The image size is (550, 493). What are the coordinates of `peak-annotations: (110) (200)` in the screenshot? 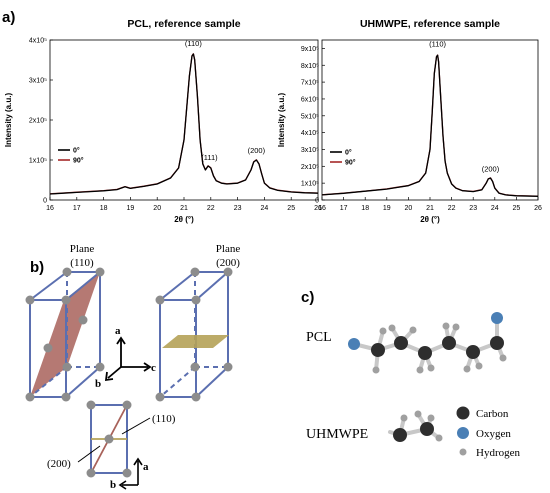 It's located at (464, 107).